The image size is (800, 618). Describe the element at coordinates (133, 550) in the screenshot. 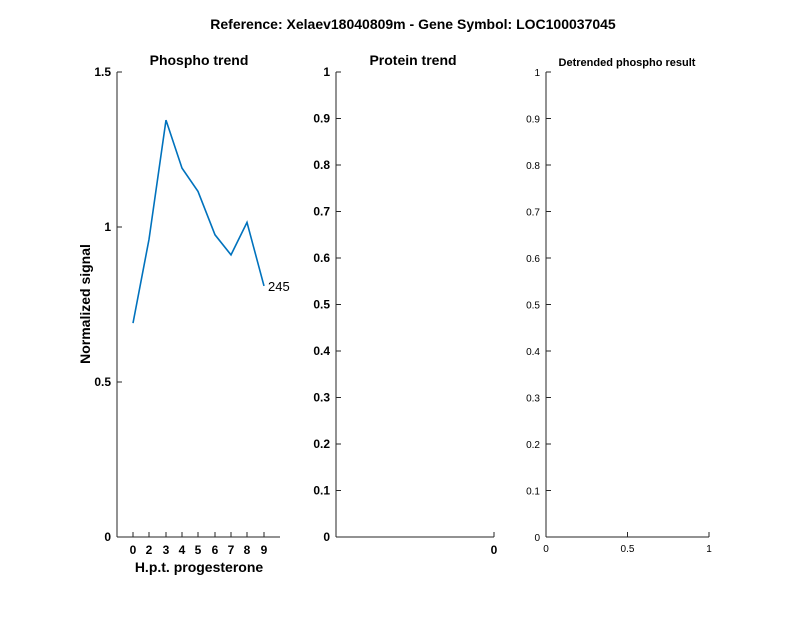

I see `phospho-x-tick-label: 0` at that location.